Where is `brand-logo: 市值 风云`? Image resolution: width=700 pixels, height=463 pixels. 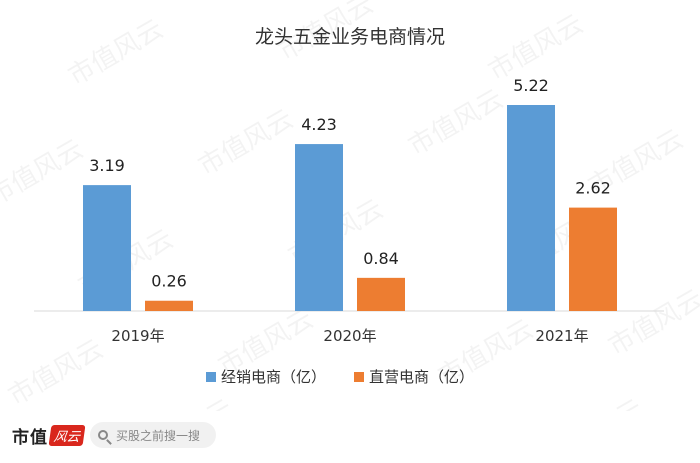
brand-logo: 市值 风云 is located at coordinates (49, 435).